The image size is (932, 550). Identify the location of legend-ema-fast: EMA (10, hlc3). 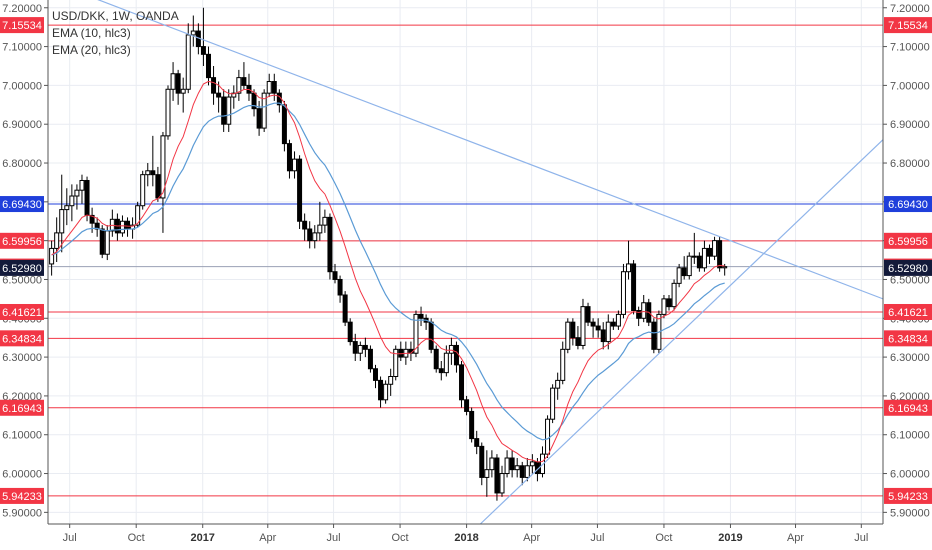
(91, 33).